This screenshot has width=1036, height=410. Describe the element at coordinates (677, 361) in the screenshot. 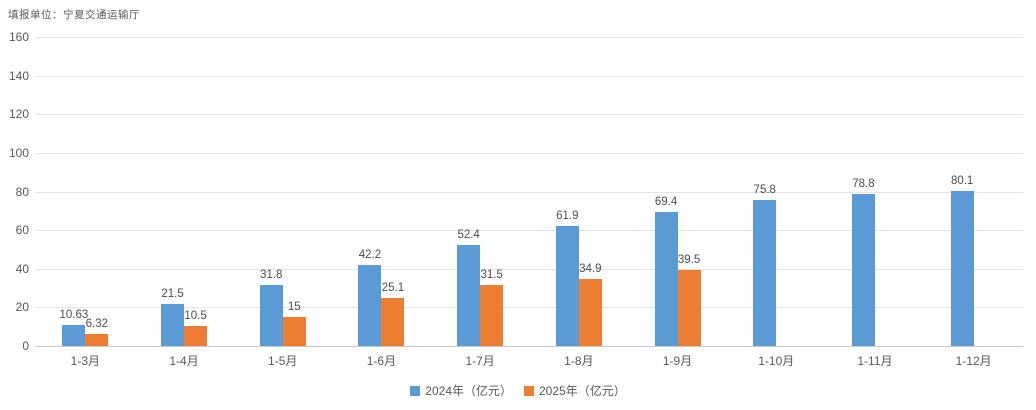

I see `x-axis-category-label: 1-9月` at that location.